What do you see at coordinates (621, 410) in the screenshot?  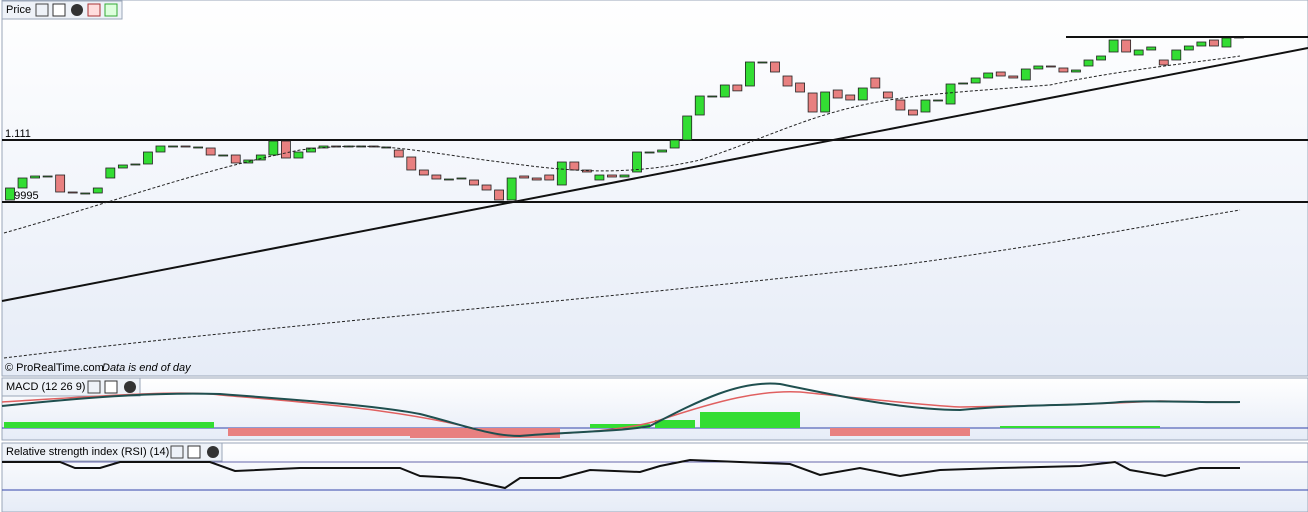 I see `macd-line` at bounding box center [621, 410].